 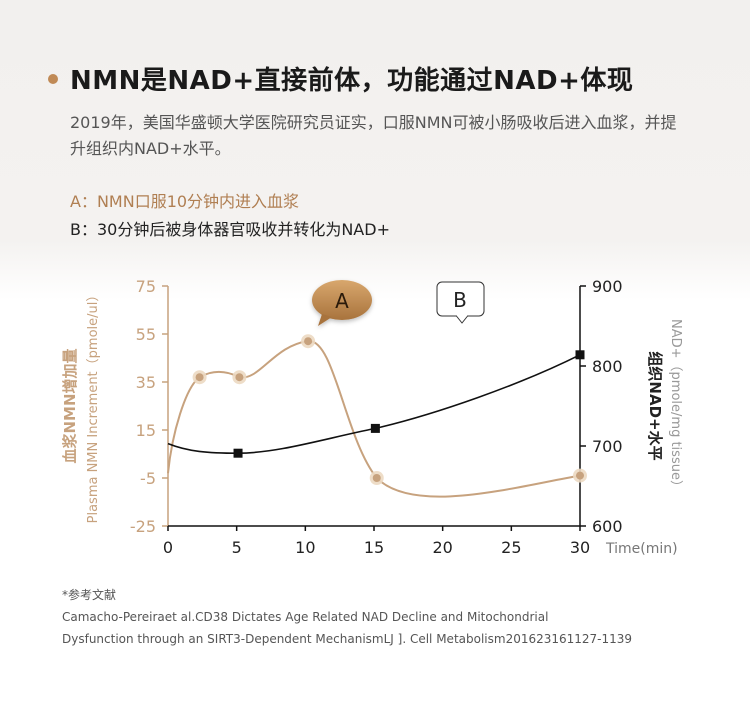 What do you see at coordinates (607, 366) in the screenshot?
I see `right-tick-label: 800` at bounding box center [607, 366].